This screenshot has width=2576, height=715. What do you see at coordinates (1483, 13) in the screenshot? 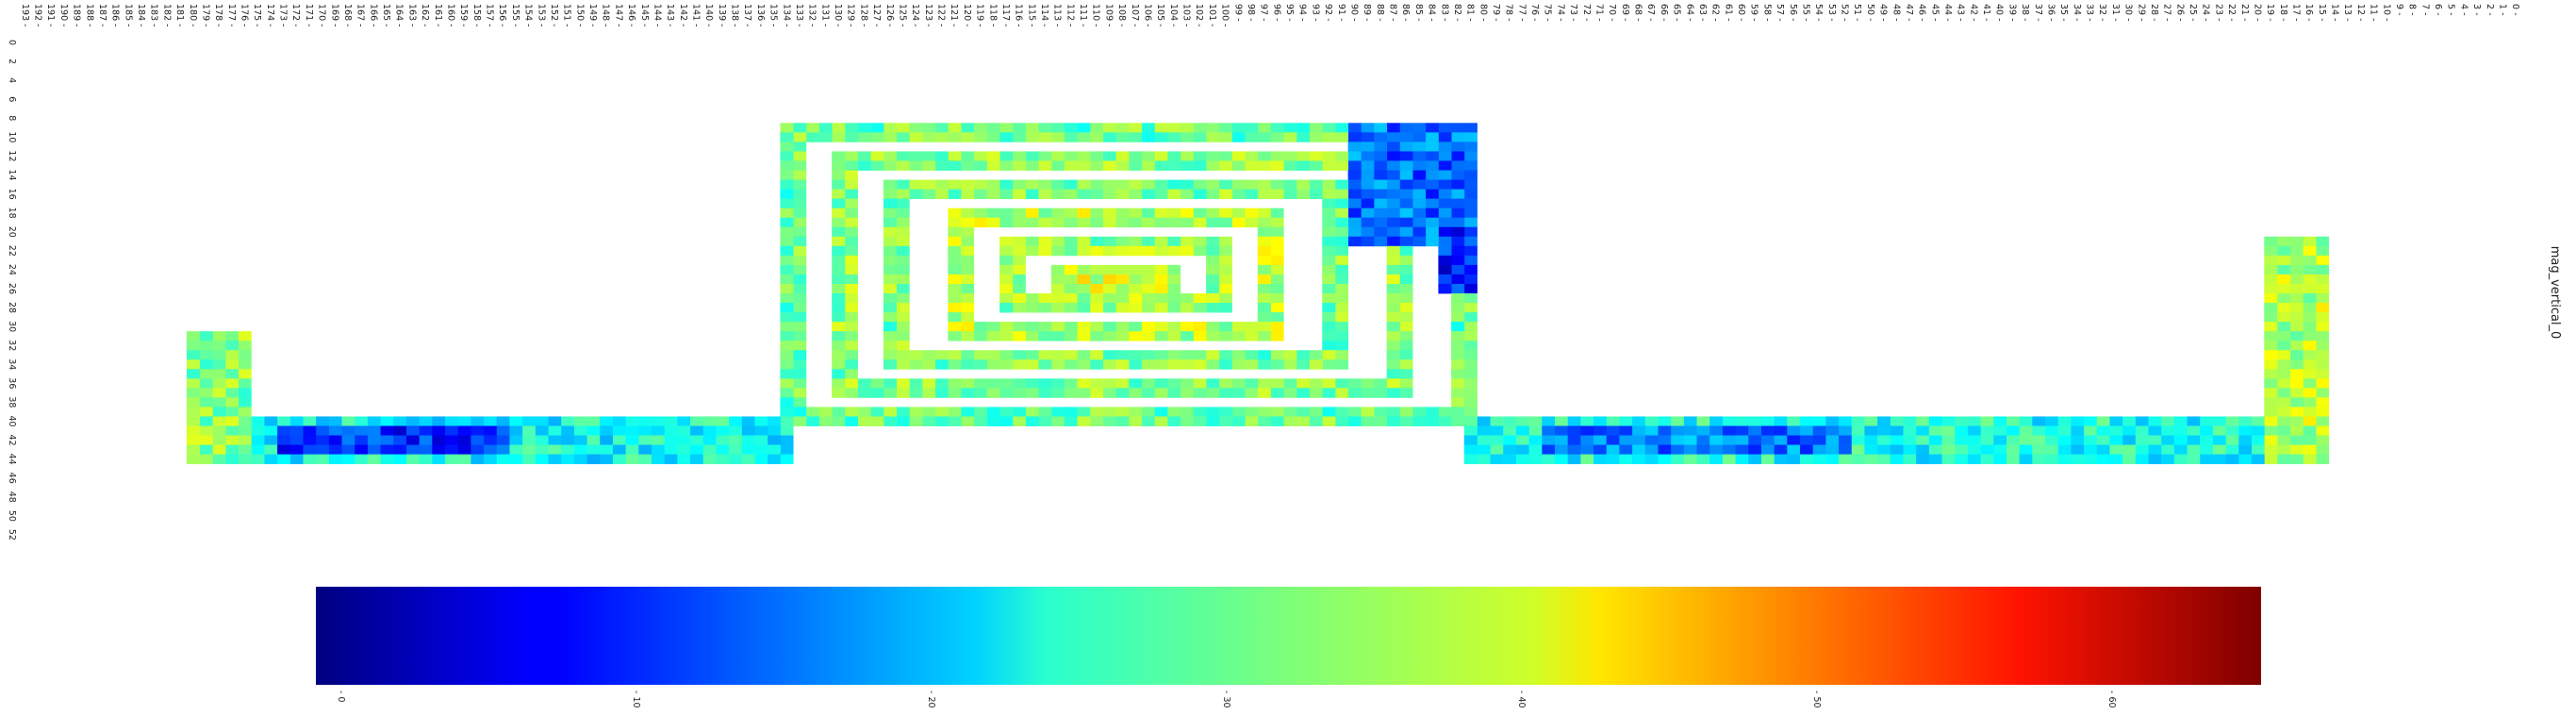
I see `row-tick-label: 80 -` at bounding box center [1483, 13].